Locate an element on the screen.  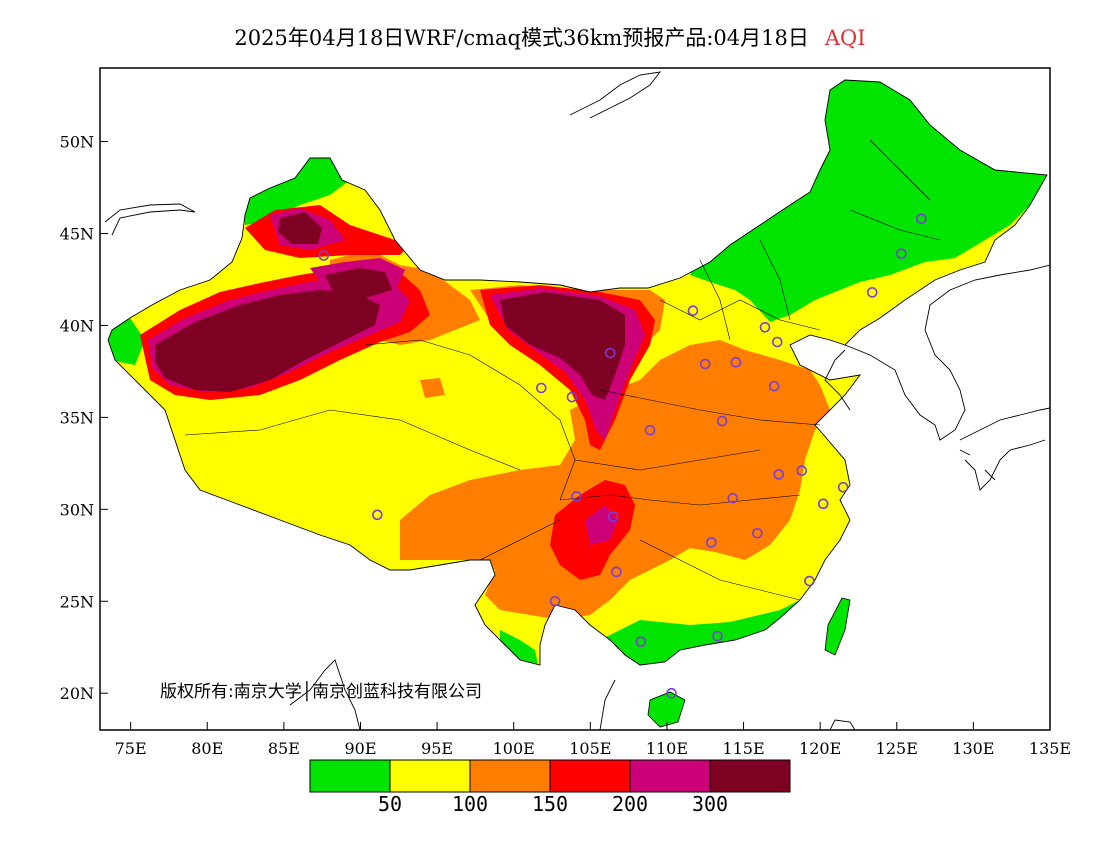
lat-tick-label: 20N is located at coordinates (77, 693).